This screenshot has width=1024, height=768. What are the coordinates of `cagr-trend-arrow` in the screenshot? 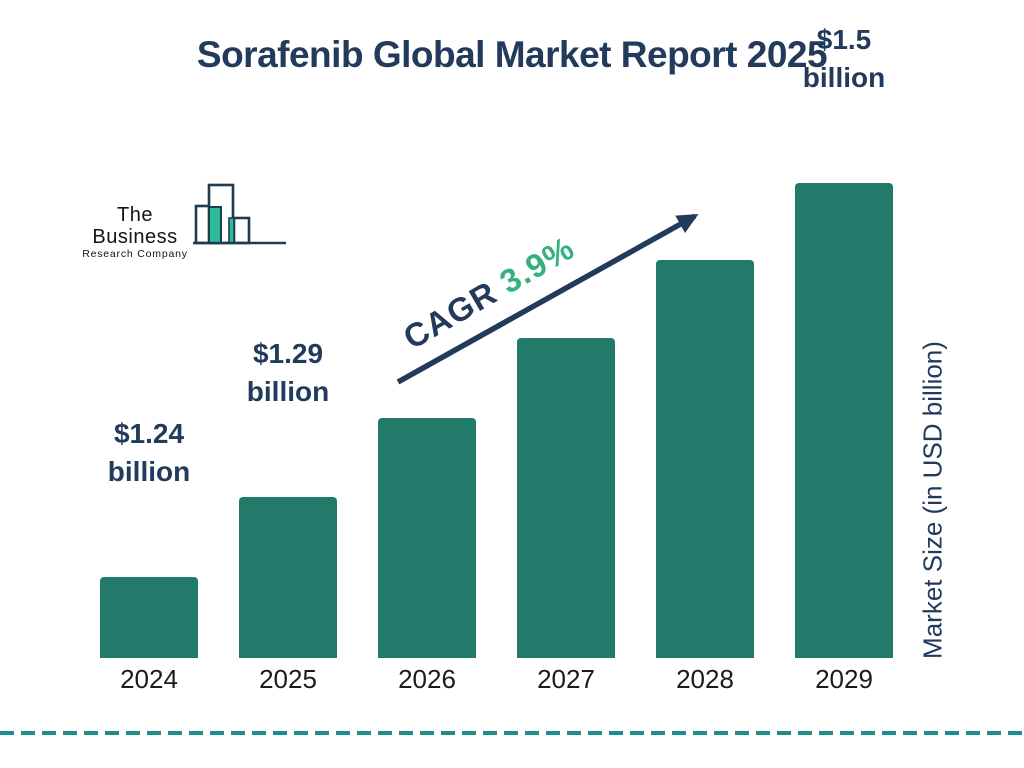 It's located at (547, 299).